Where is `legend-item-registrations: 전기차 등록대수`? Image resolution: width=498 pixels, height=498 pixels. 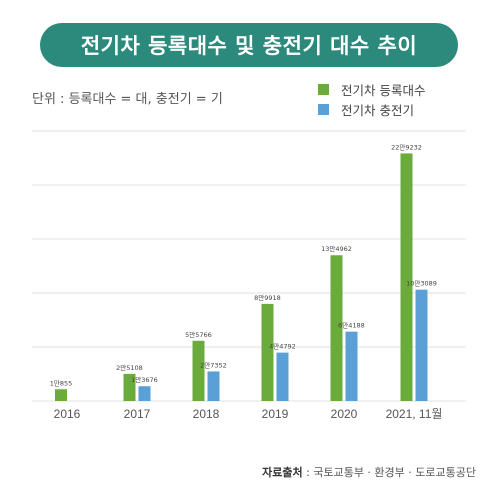 legend-item-registrations: 전기차 등록대수 is located at coordinates (371, 89).